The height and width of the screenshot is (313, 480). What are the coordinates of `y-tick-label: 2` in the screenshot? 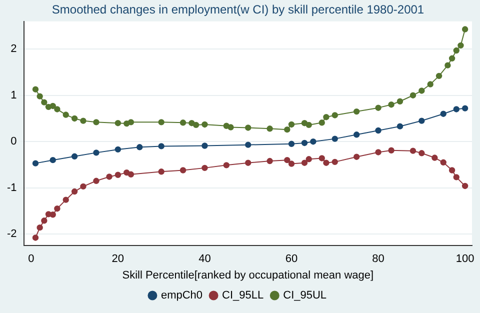 It's located at (13, 49).